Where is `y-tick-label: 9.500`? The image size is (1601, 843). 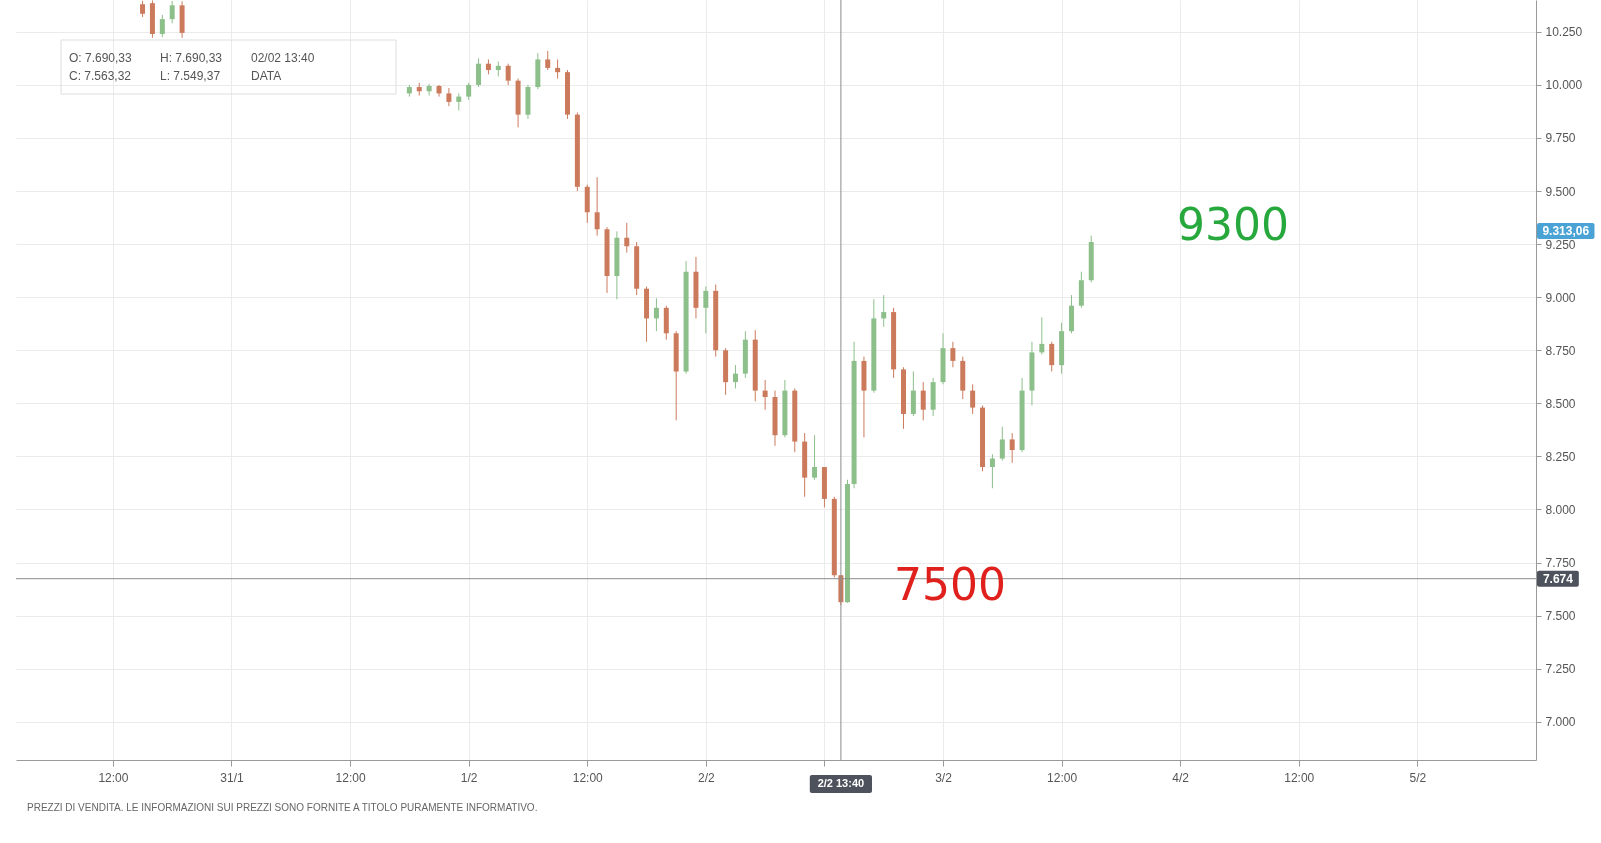
y-tick-label: 9.500 is located at coordinates (1560, 191).